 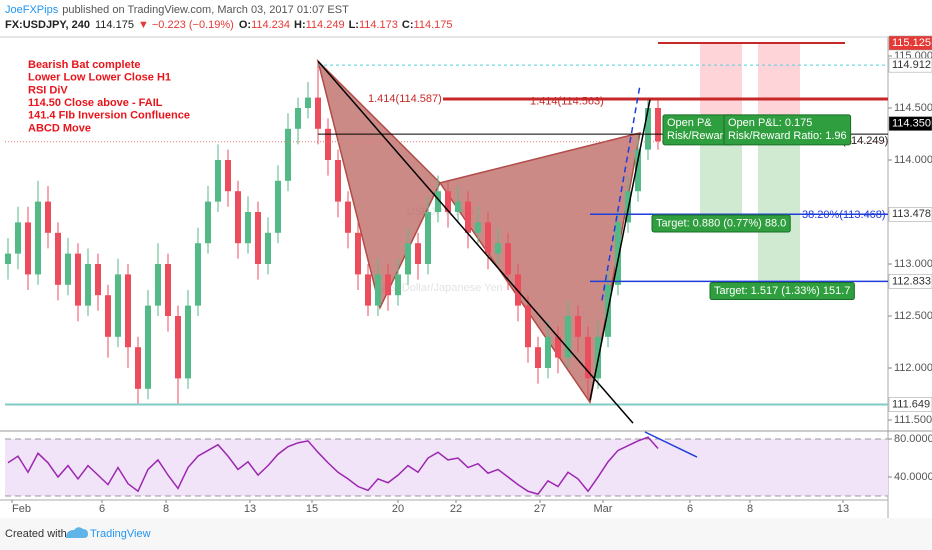 What do you see at coordinates (77, 532) in the screenshot?
I see `tradingview-logo` at bounding box center [77, 532].